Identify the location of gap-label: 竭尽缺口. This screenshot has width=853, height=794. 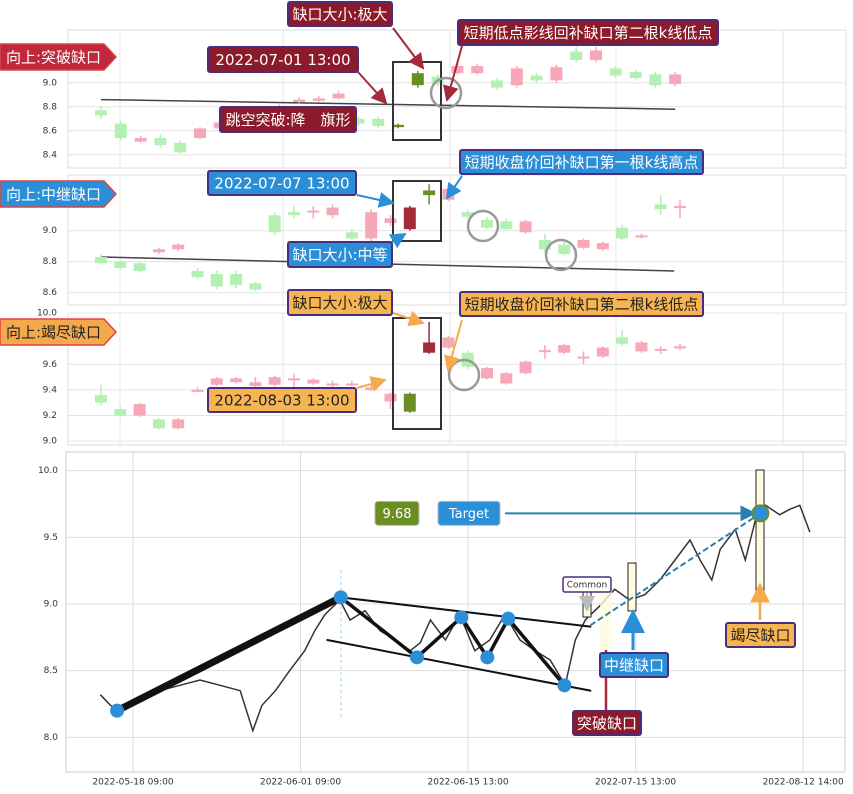
(760, 636).